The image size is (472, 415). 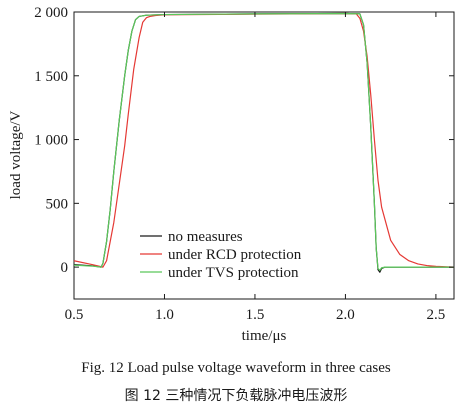 What do you see at coordinates (51, 141) in the screenshot?
I see `y-tick-label: 1 000` at bounding box center [51, 141].